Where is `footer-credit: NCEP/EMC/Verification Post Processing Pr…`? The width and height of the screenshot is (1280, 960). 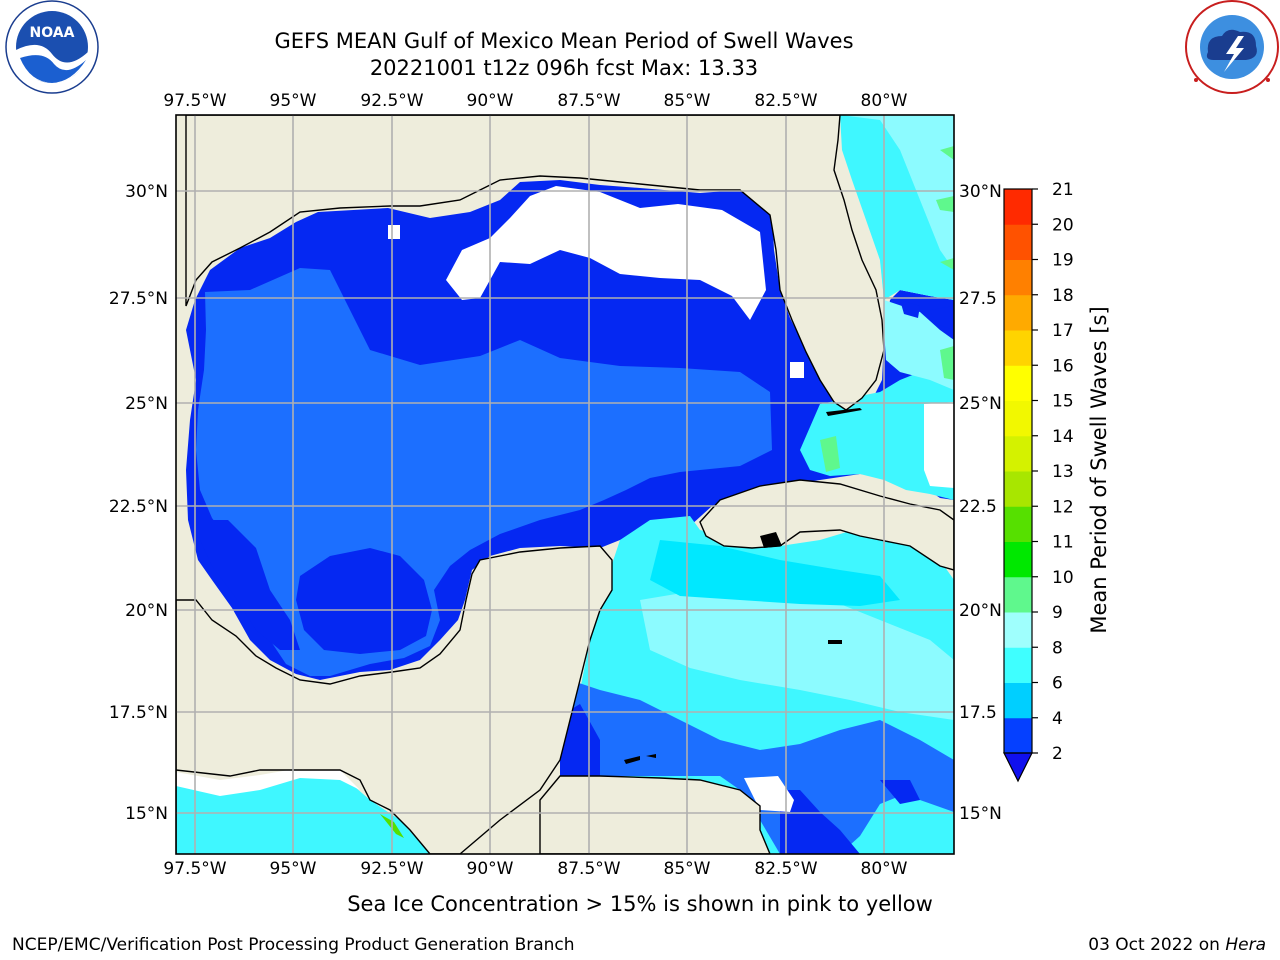
footer-credit: NCEP/EMC/Verification Post Processing Pr… is located at coordinates (293, 945).